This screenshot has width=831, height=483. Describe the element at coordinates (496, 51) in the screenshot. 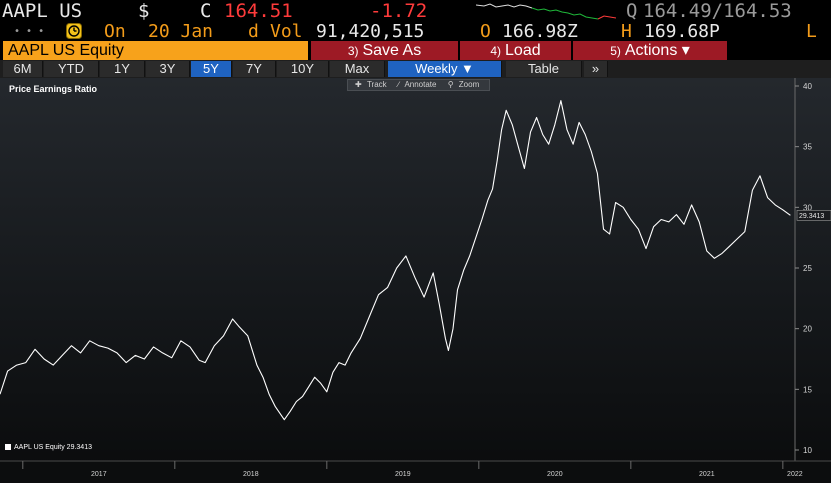

I see `load-number: 4)` at that location.